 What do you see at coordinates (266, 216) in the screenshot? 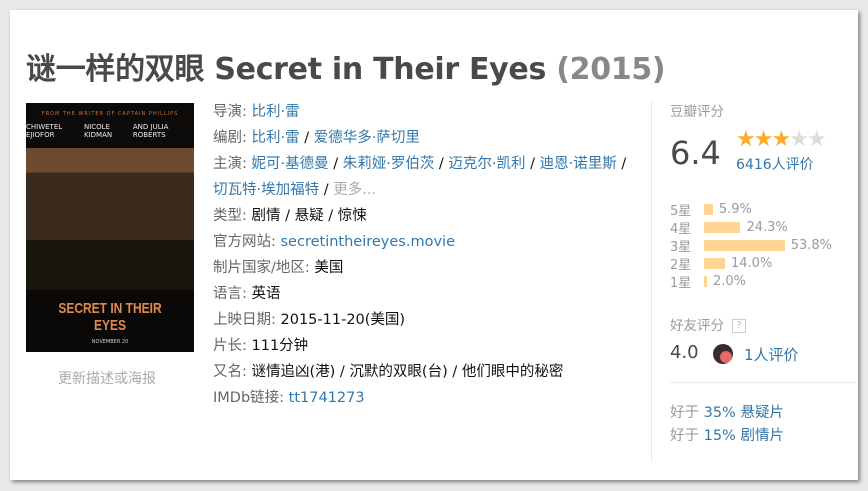
I see `genre: 剧情` at bounding box center [266, 216].